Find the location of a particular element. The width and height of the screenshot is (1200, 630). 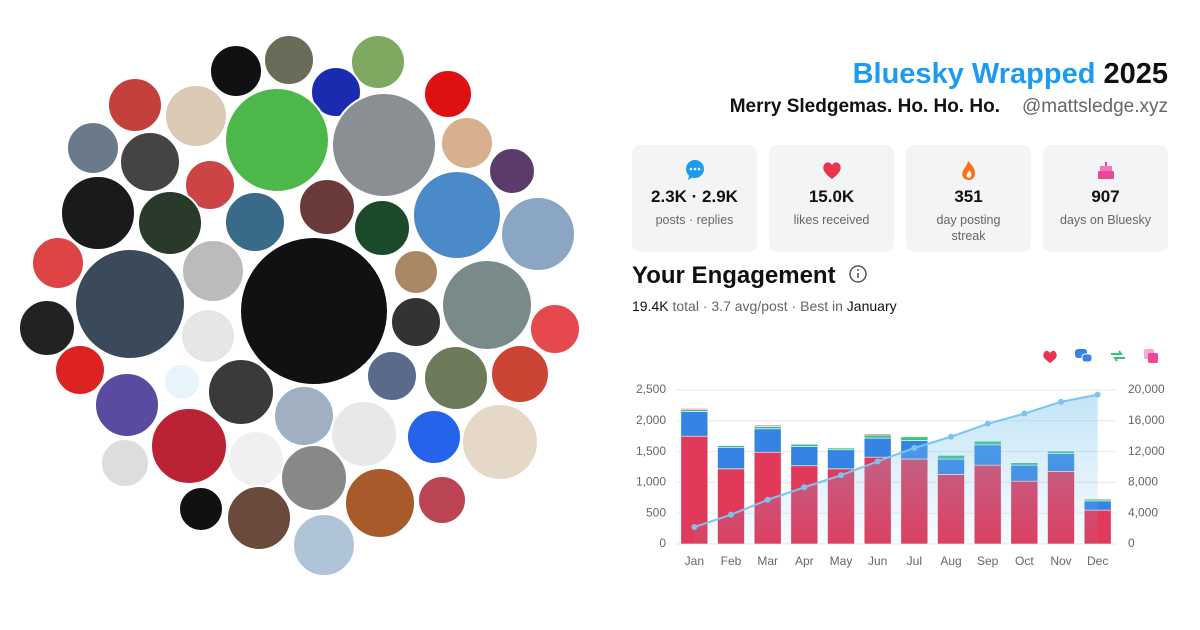

stat-card: 351 day posting streak is located at coordinates (968, 198).